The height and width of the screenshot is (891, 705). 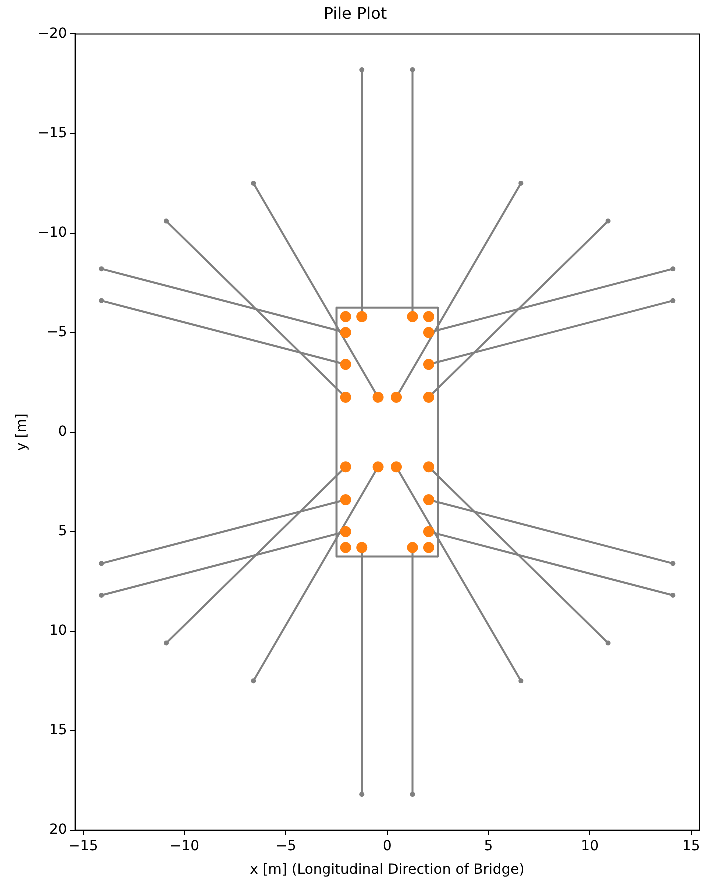 What do you see at coordinates (286, 846) in the screenshot?
I see `x-tick-label: −5` at bounding box center [286, 846].